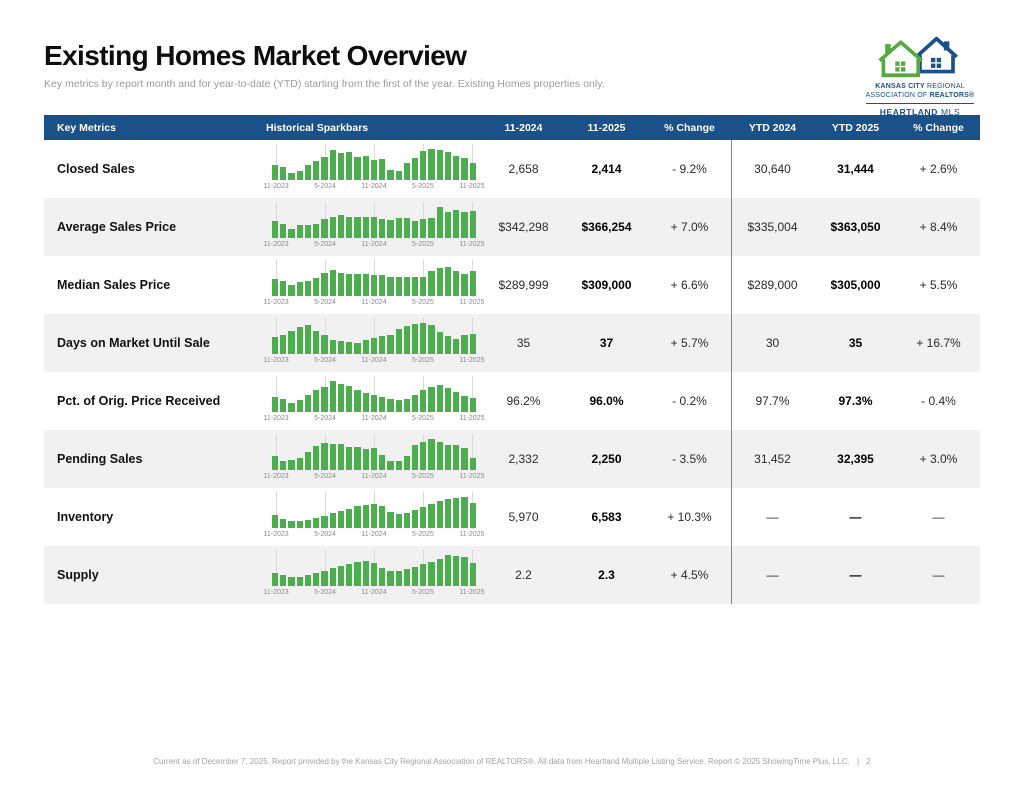 Image resolution: width=1024 pixels, height=790 pixels. I want to click on ytd-curr-value: 31,444, so click(855, 169).